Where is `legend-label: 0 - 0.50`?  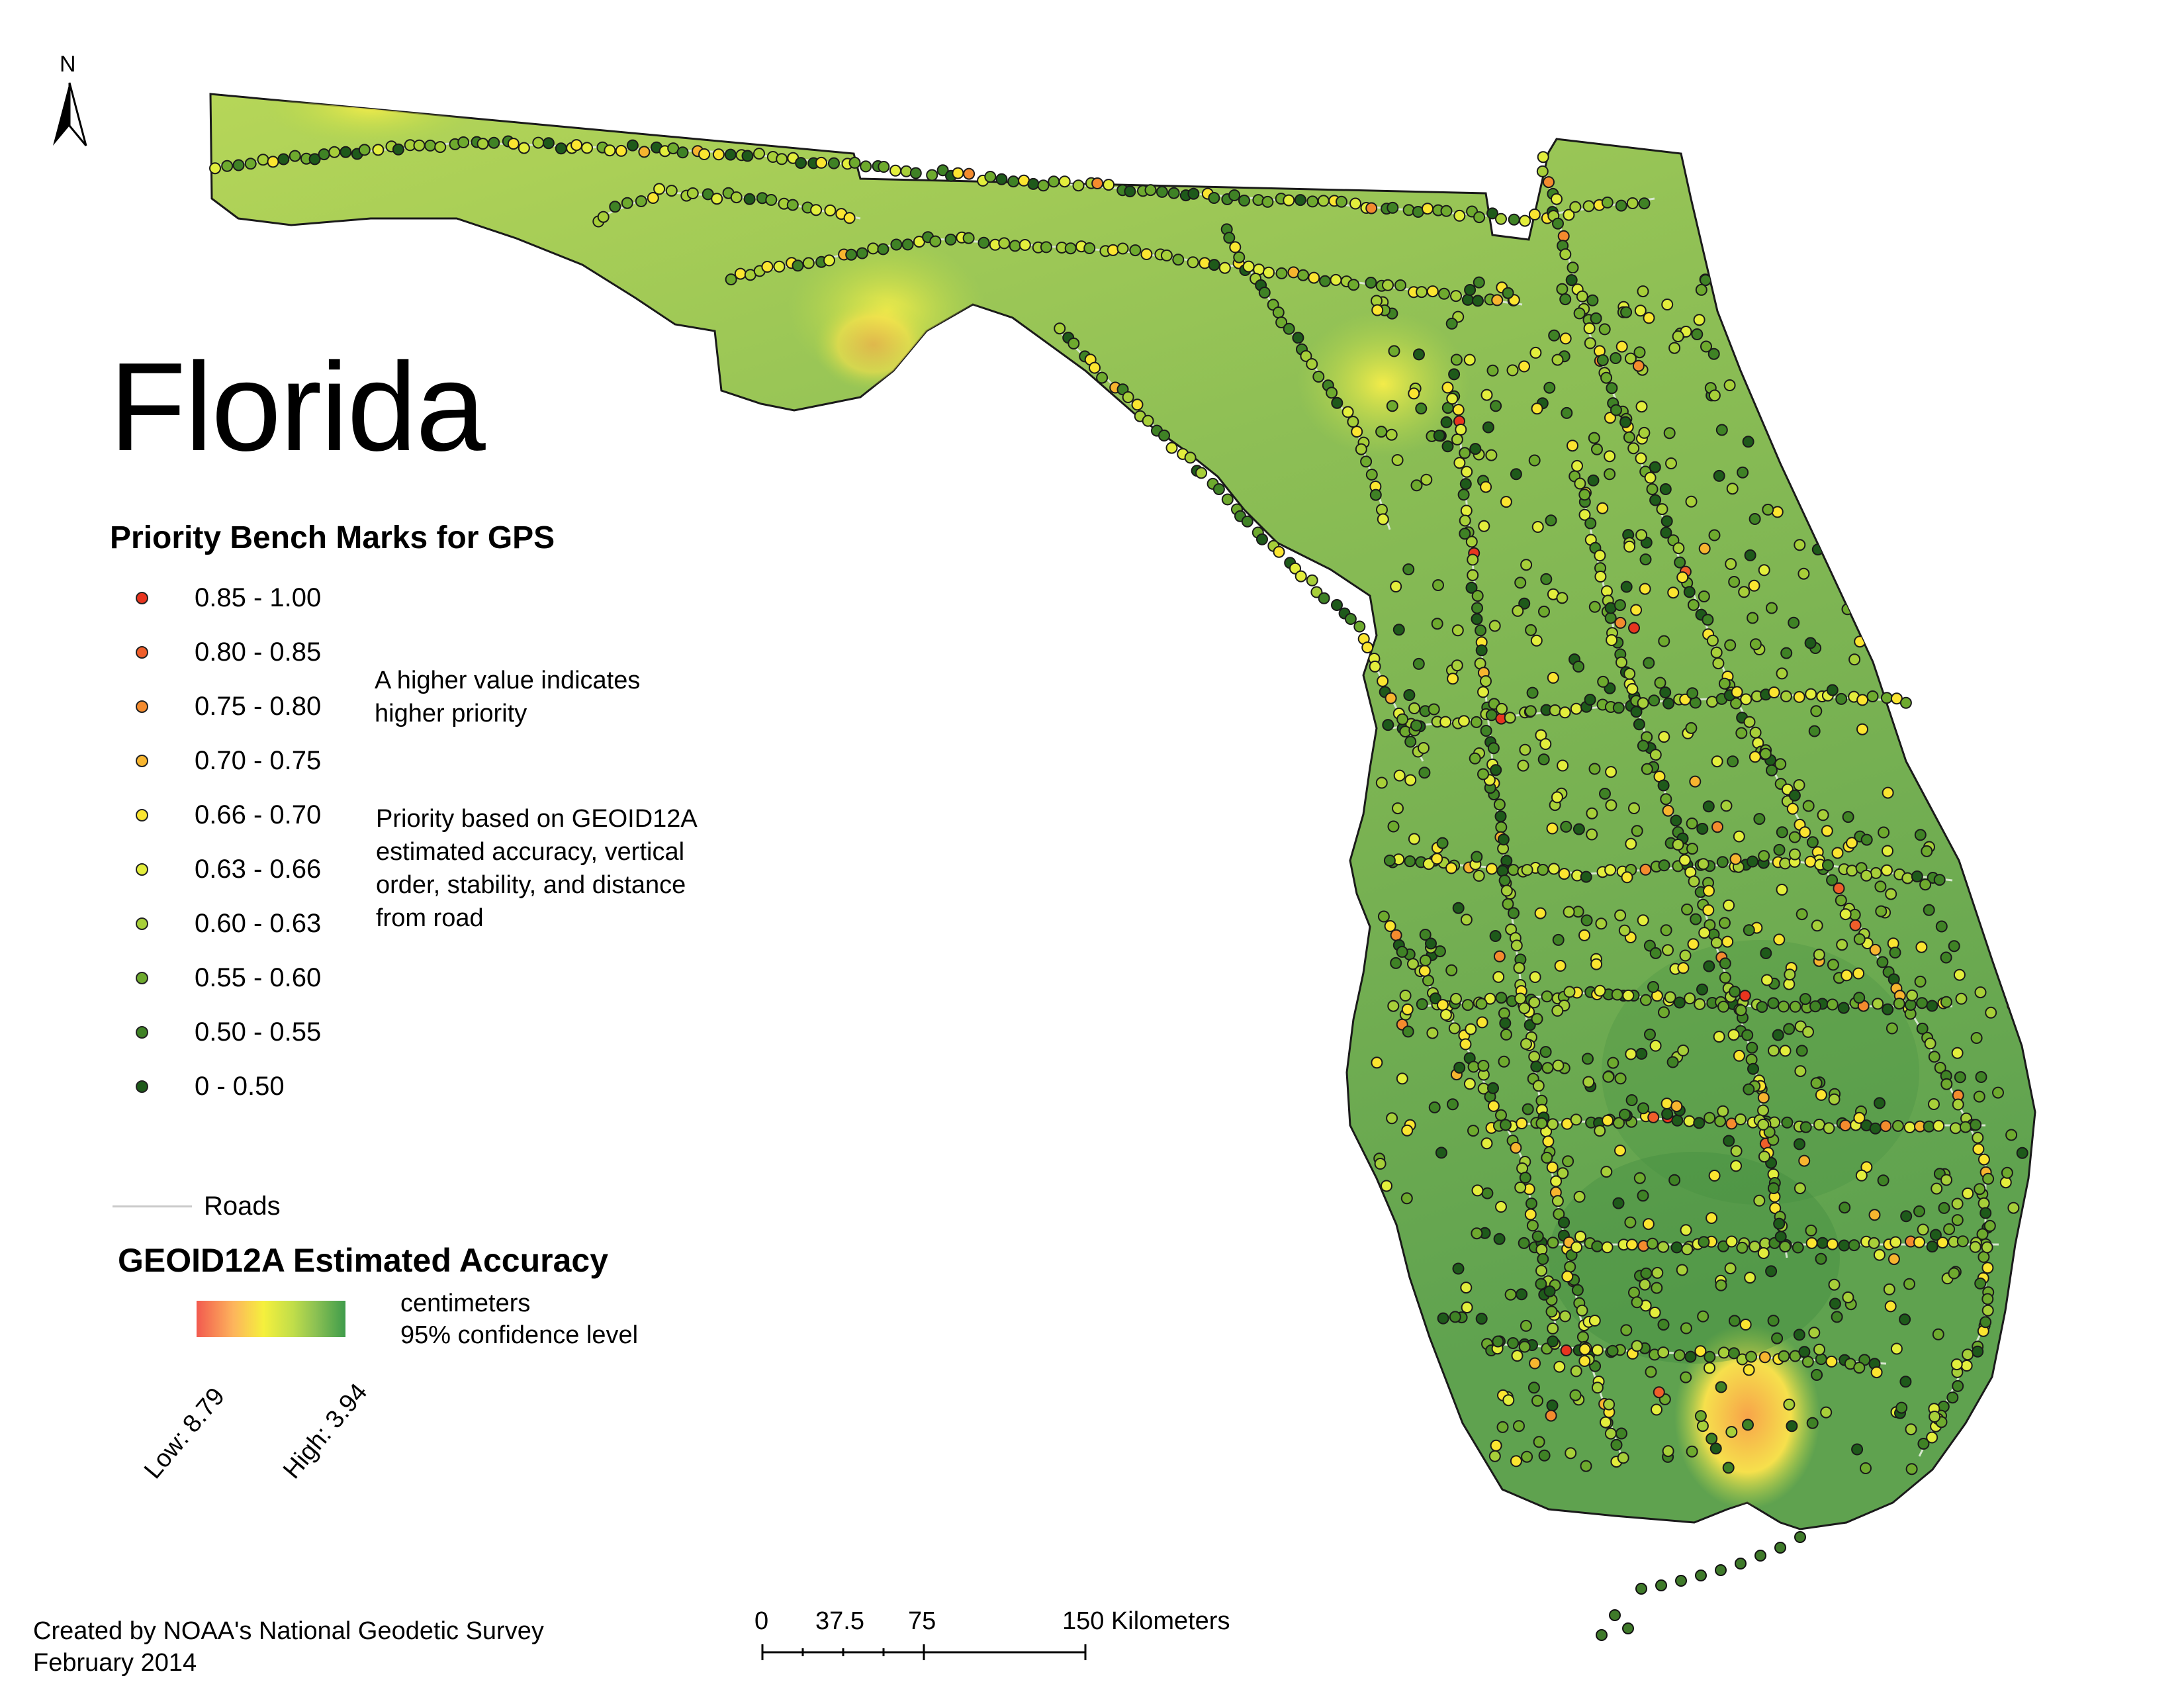 legend-label: 0 - 0.50 is located at coordinates (240, 1086).